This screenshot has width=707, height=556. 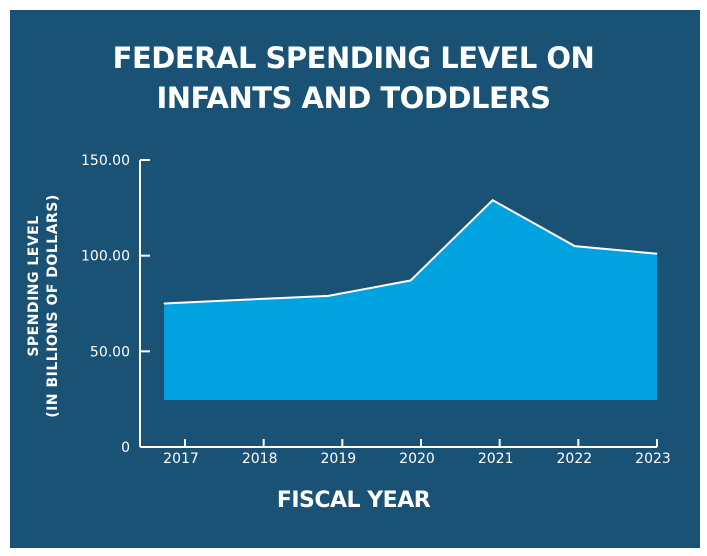 I want to click on x-tick-label: 2018, so click(x=260, y=459).